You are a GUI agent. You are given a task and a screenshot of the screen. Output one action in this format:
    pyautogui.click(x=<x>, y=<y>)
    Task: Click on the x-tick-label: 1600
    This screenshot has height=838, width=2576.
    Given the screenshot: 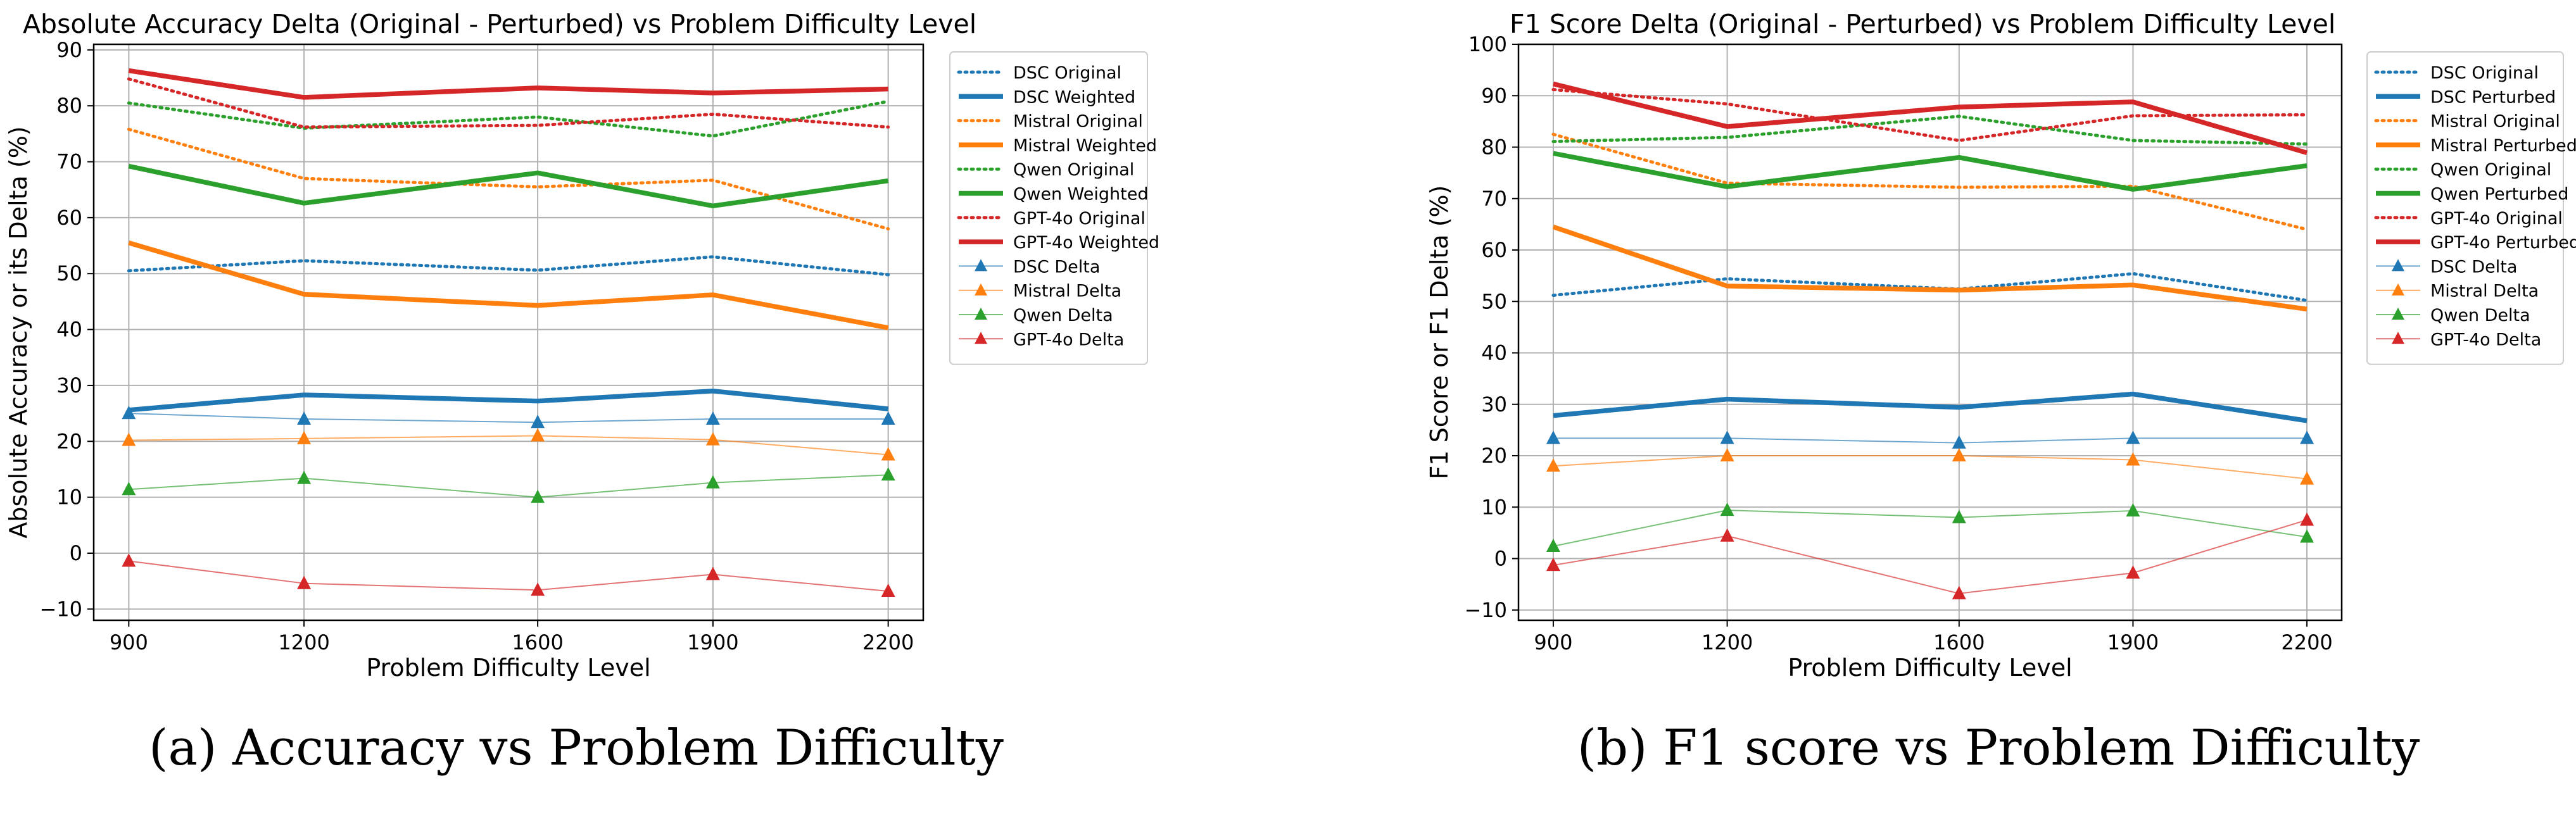 What is the action you would take?
    pyautogui.click(x=1959, y=642)
    